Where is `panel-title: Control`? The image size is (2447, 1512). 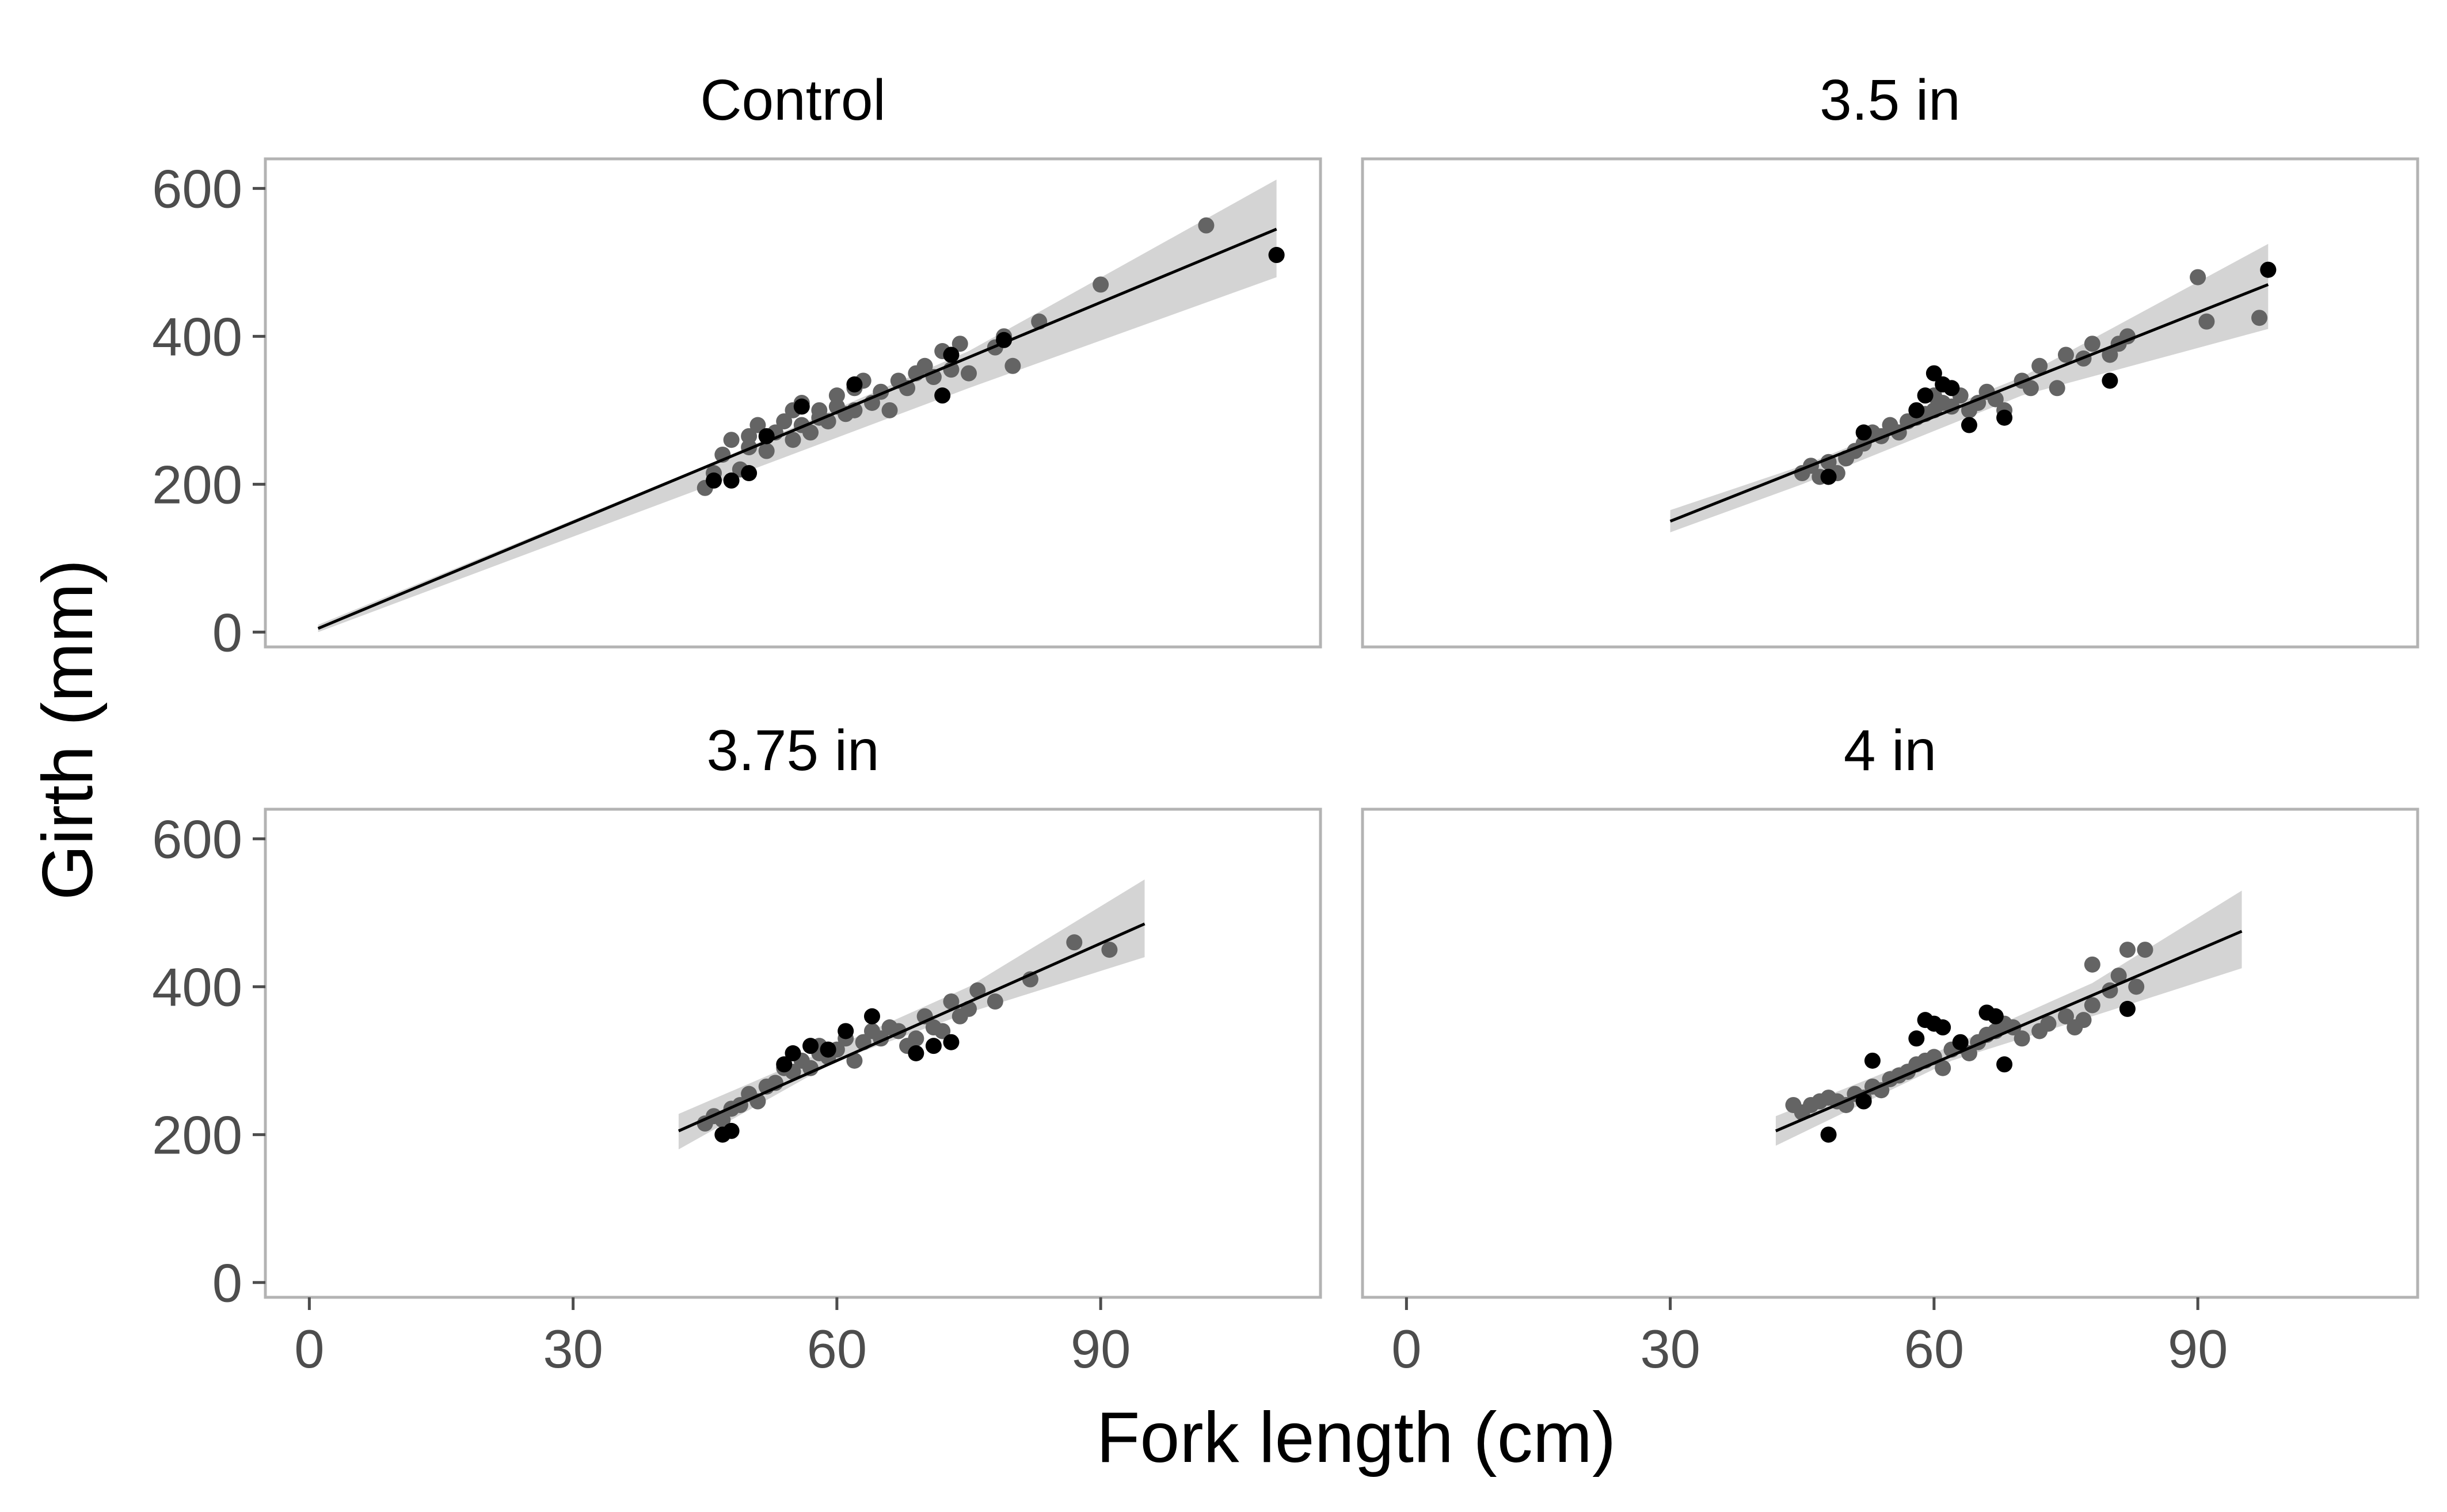 panel-title: Control is located at coordinates (792, 100).